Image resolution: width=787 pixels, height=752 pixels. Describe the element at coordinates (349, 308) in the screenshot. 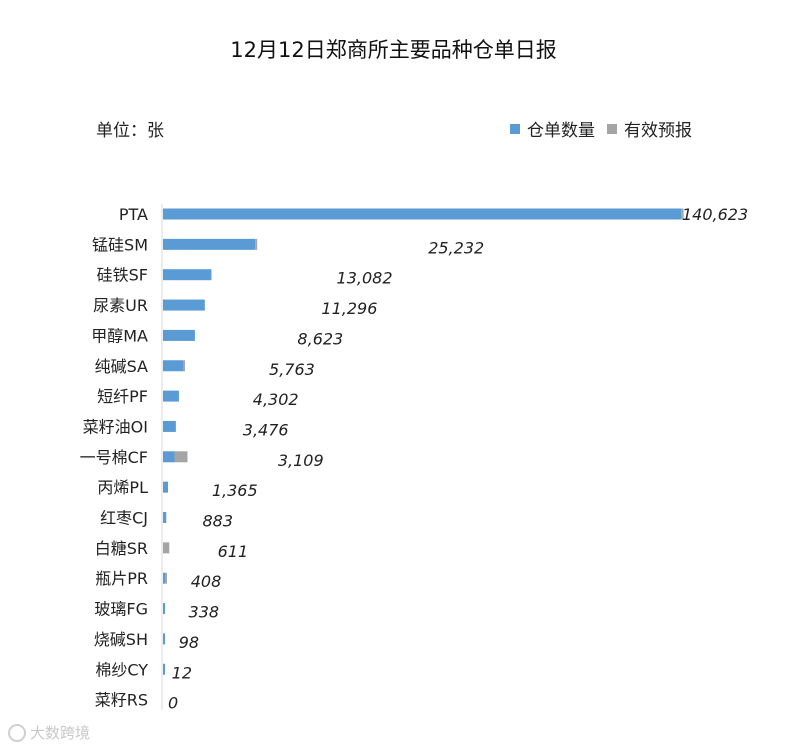

I see `data-label: 11,296` at that location.